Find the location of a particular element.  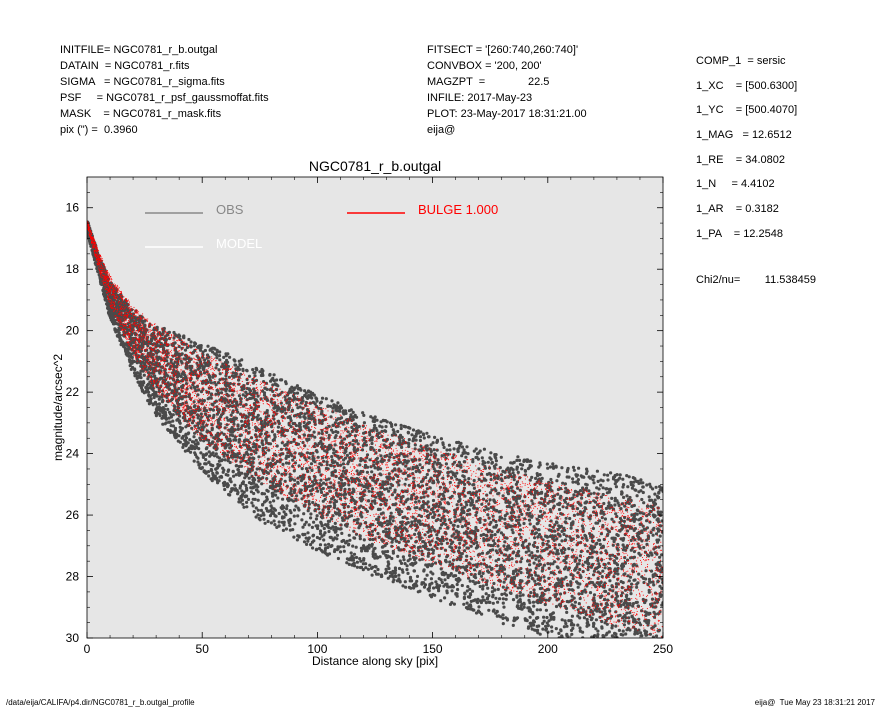

col1-line: MASK = NGC0781_r_mask.fits is located at coordinates (141, 114).